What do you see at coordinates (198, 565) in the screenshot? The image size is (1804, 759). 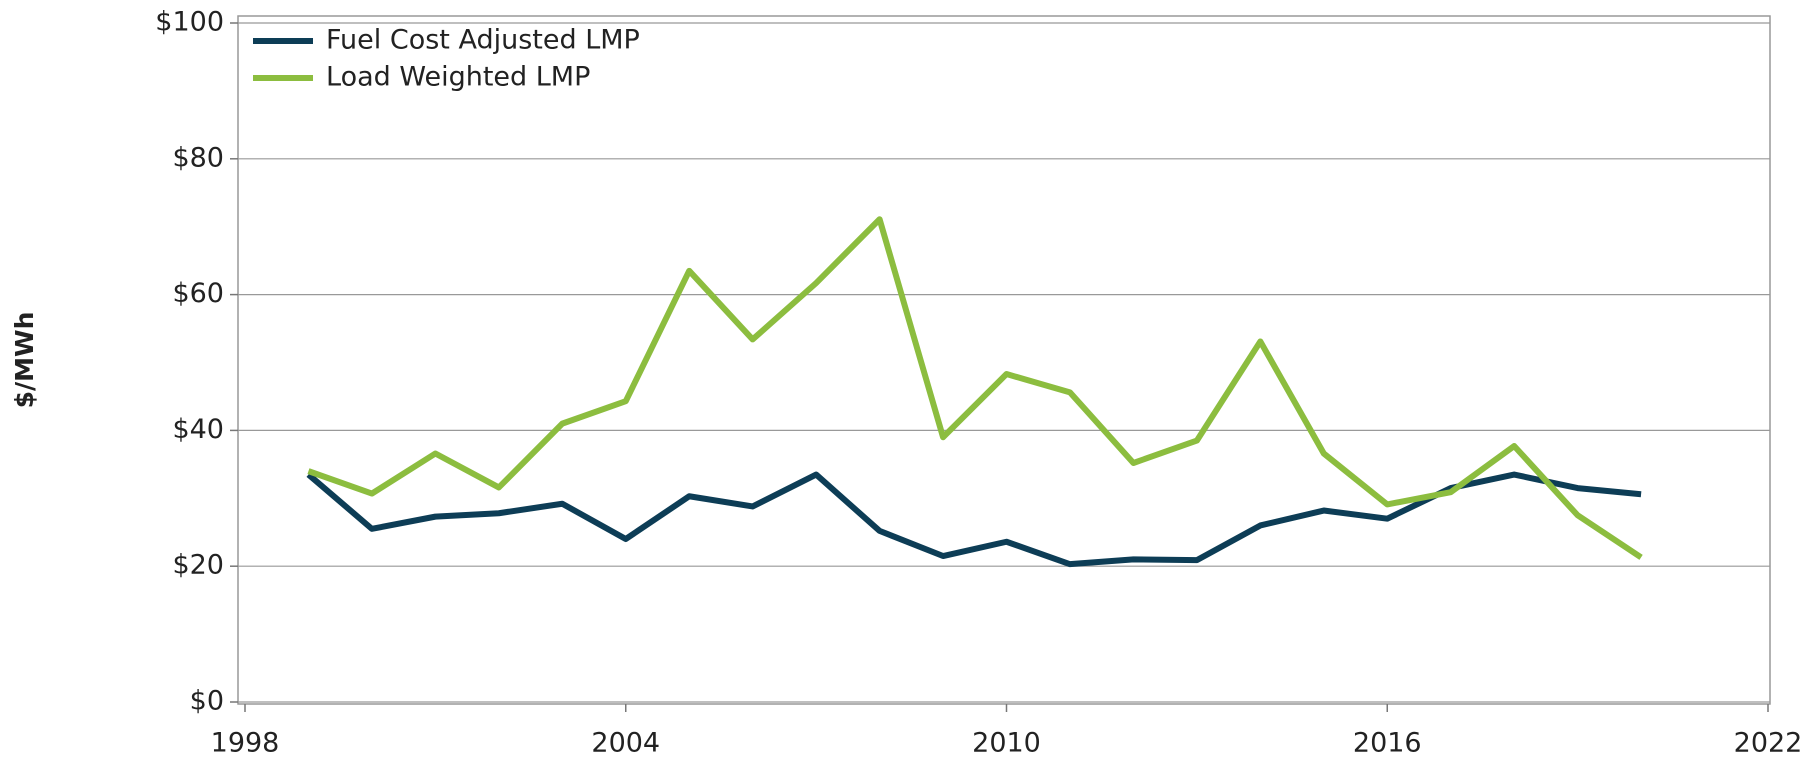 I see `y-tick-label: $20` at bounding box center [198, 565].